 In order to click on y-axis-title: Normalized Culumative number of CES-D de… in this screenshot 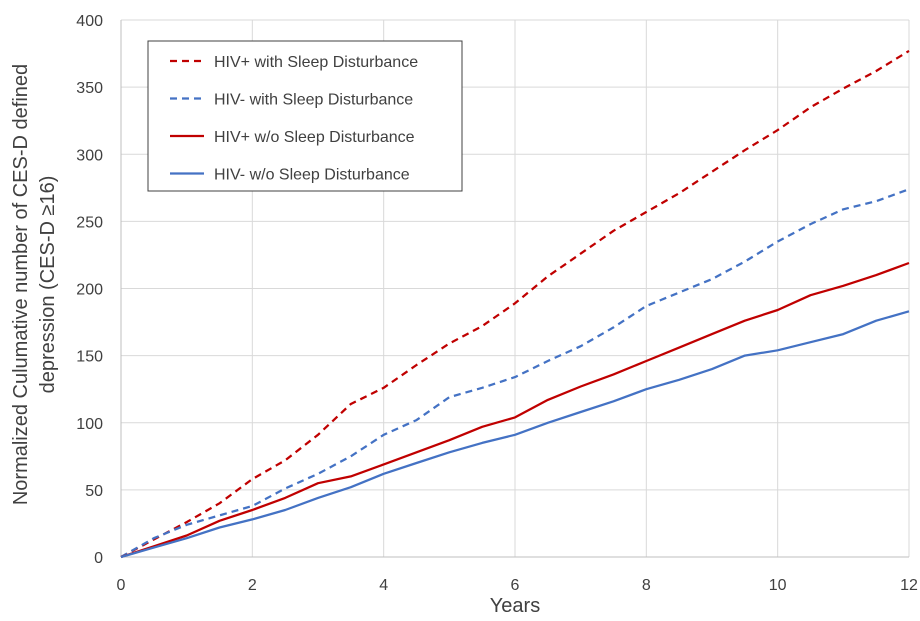, I will do `click(34, 284)`.